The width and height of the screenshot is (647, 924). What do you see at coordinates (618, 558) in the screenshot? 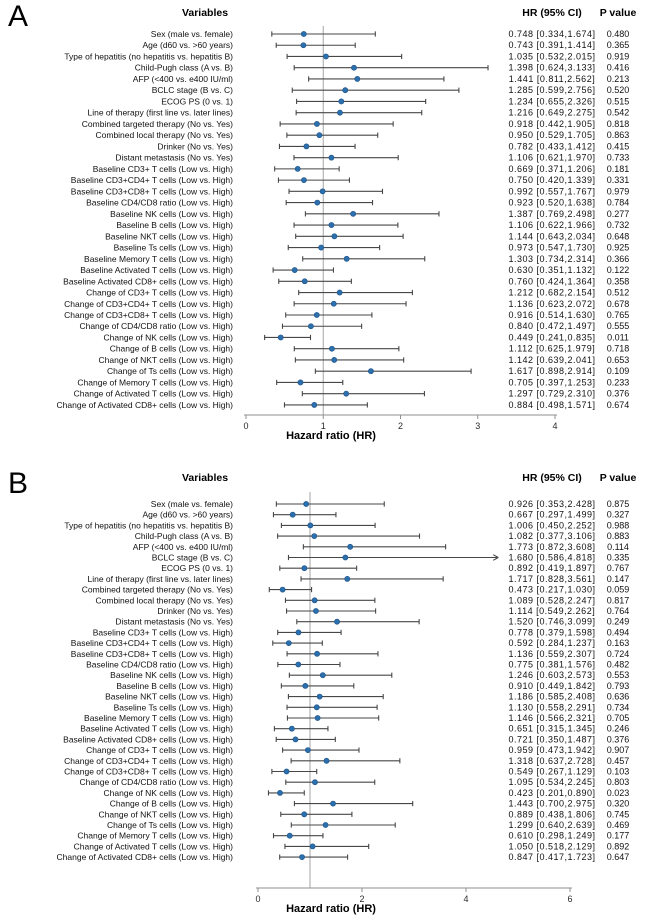
I see `p-value: 0.335` at bounding box center [618, 558].